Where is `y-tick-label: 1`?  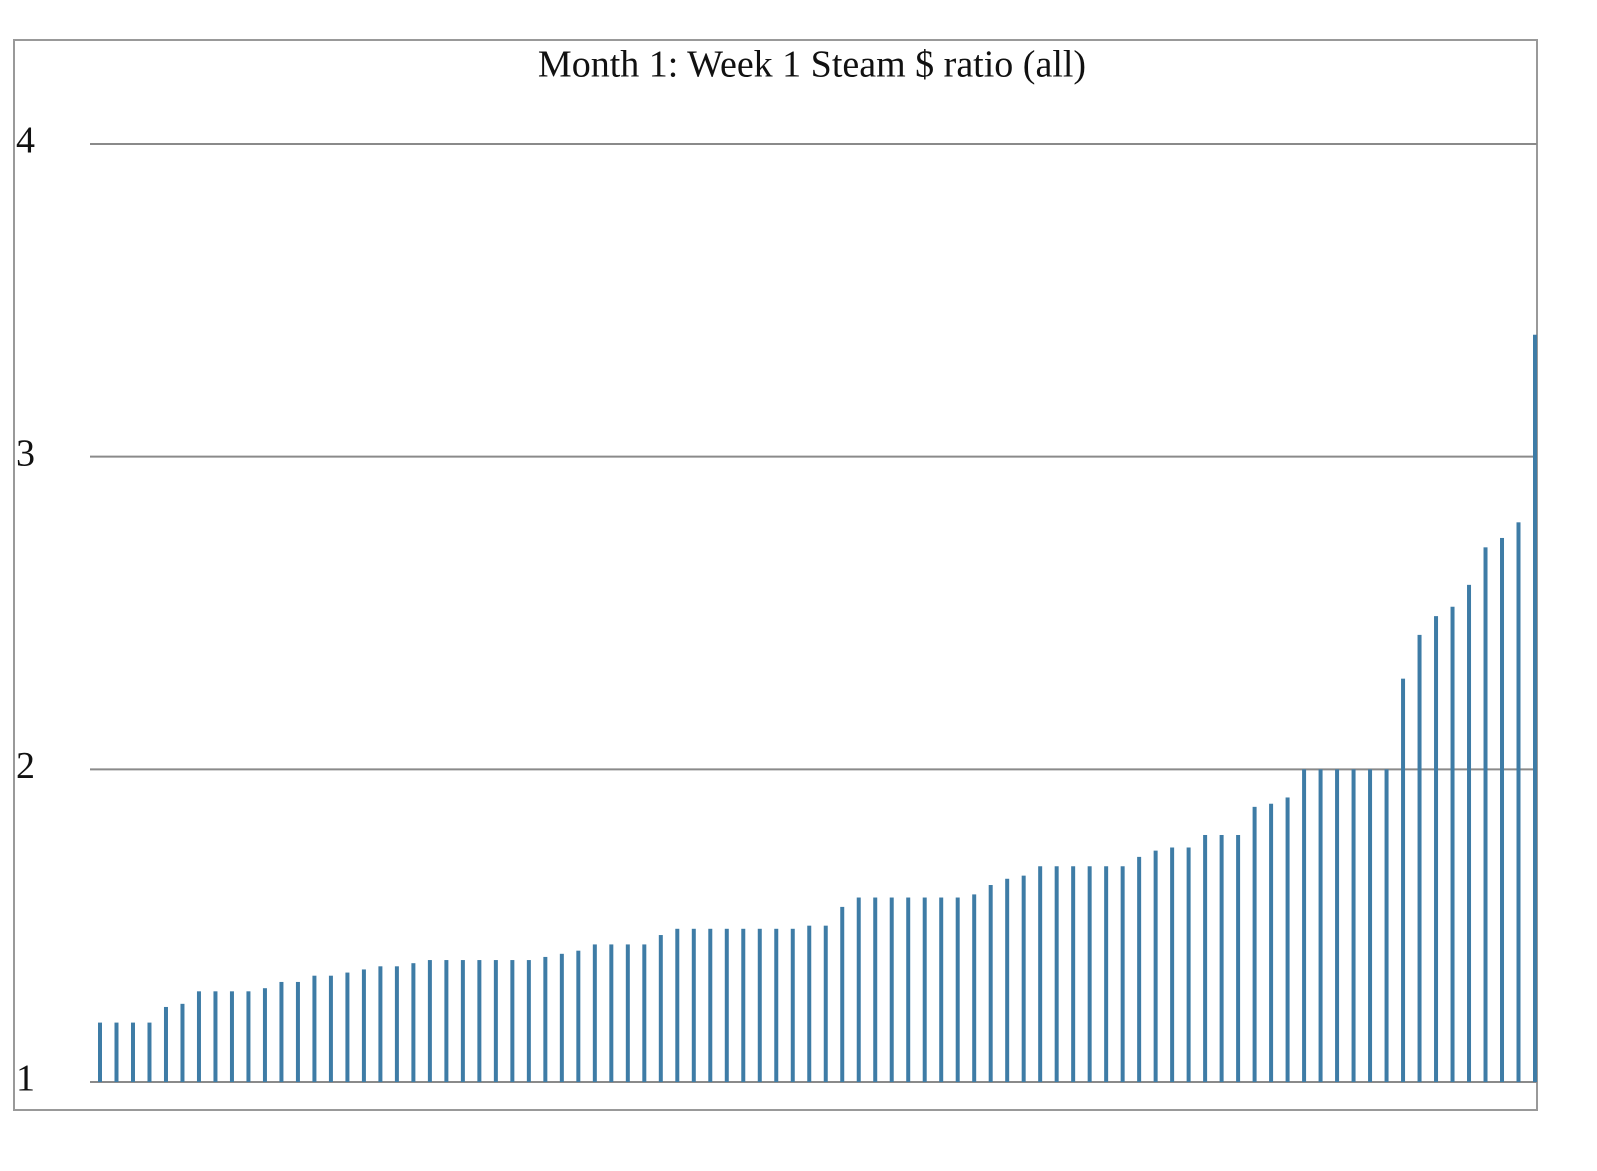 y-tick-label: 1 is located at coordinates (25, 1079).